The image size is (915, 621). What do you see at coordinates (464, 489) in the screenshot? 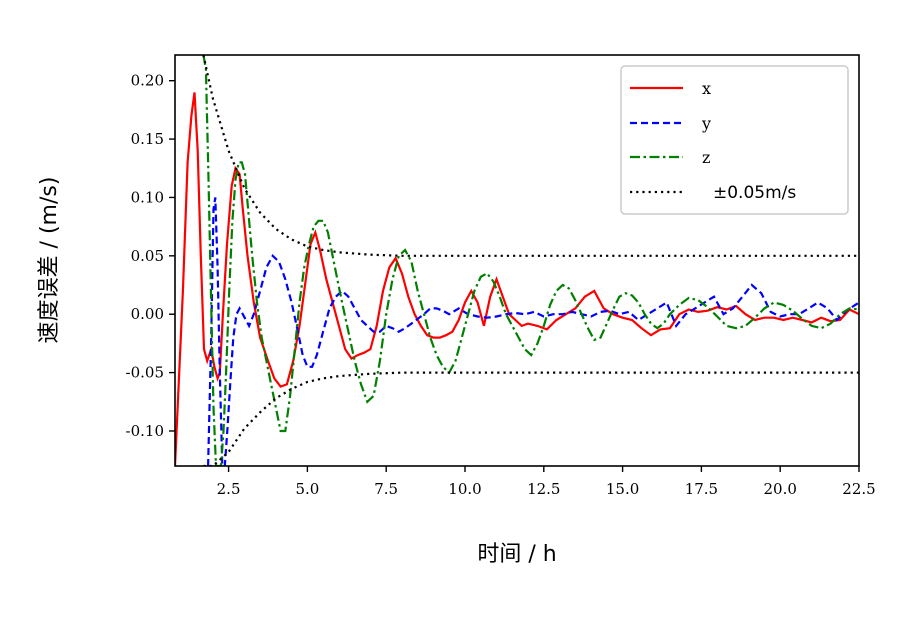
I see `x-tick-label: 10.0` at bounding box center [464, 489].